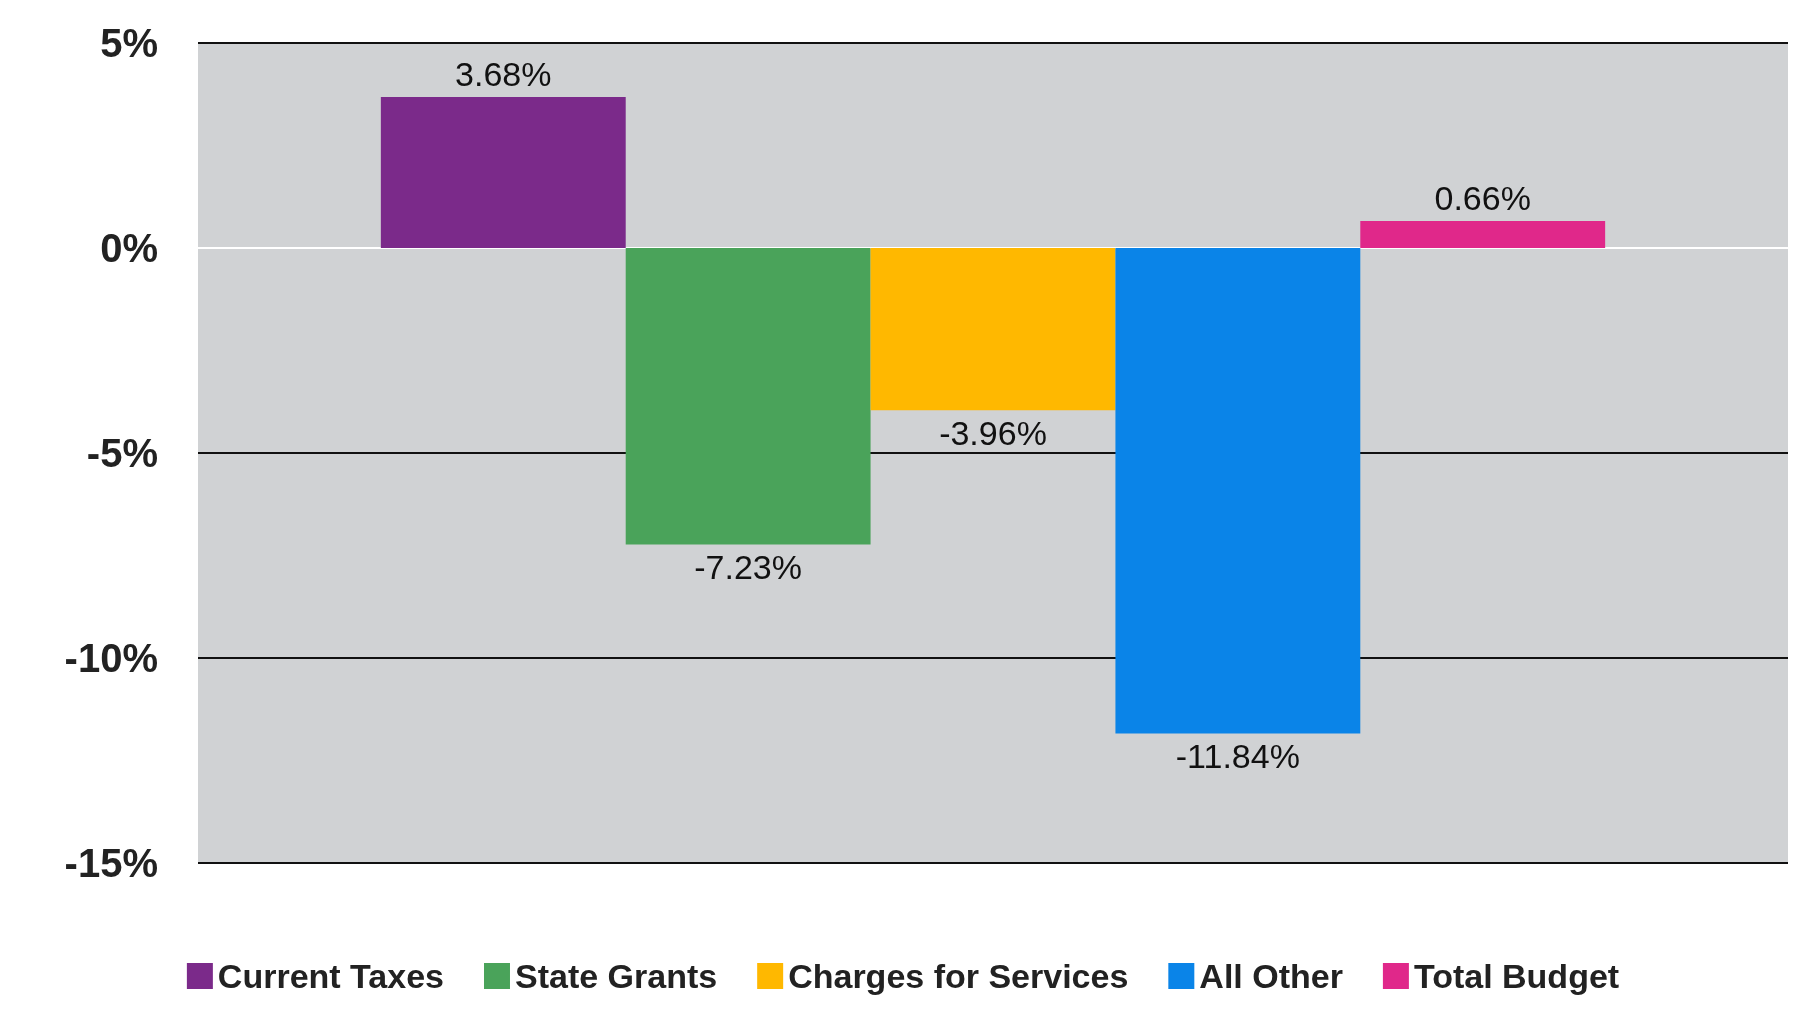 This screenshot has width=1807, height=1013. What do you see at coordinates (1237, 756) in the screenshot?
I see `data-label: -11.84%` at bounding box center [1237, 756].